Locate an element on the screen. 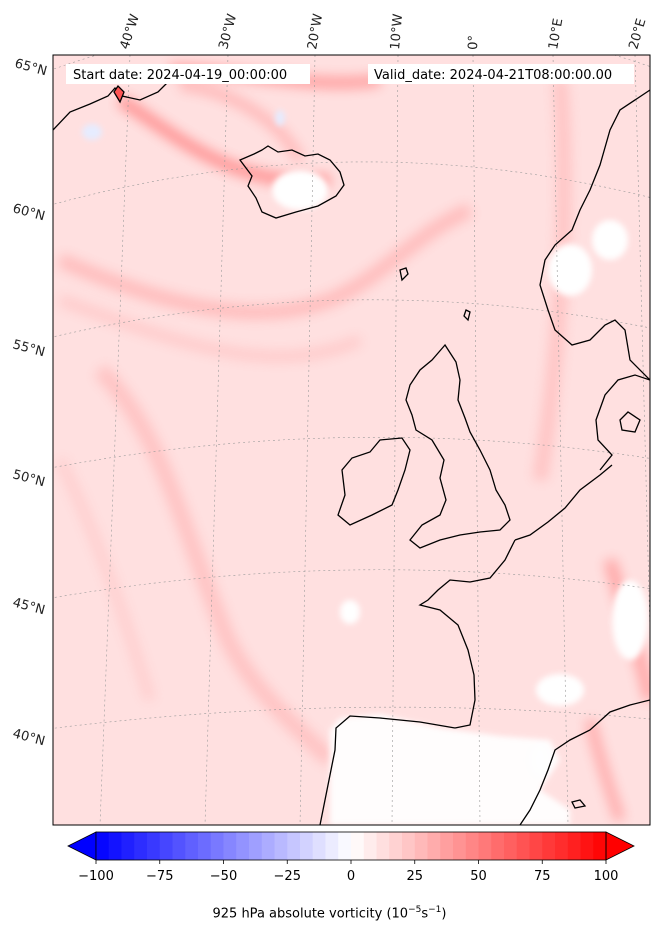 The image size is (659, 936). mediterranean-coast is located at coordinates (584, 762).